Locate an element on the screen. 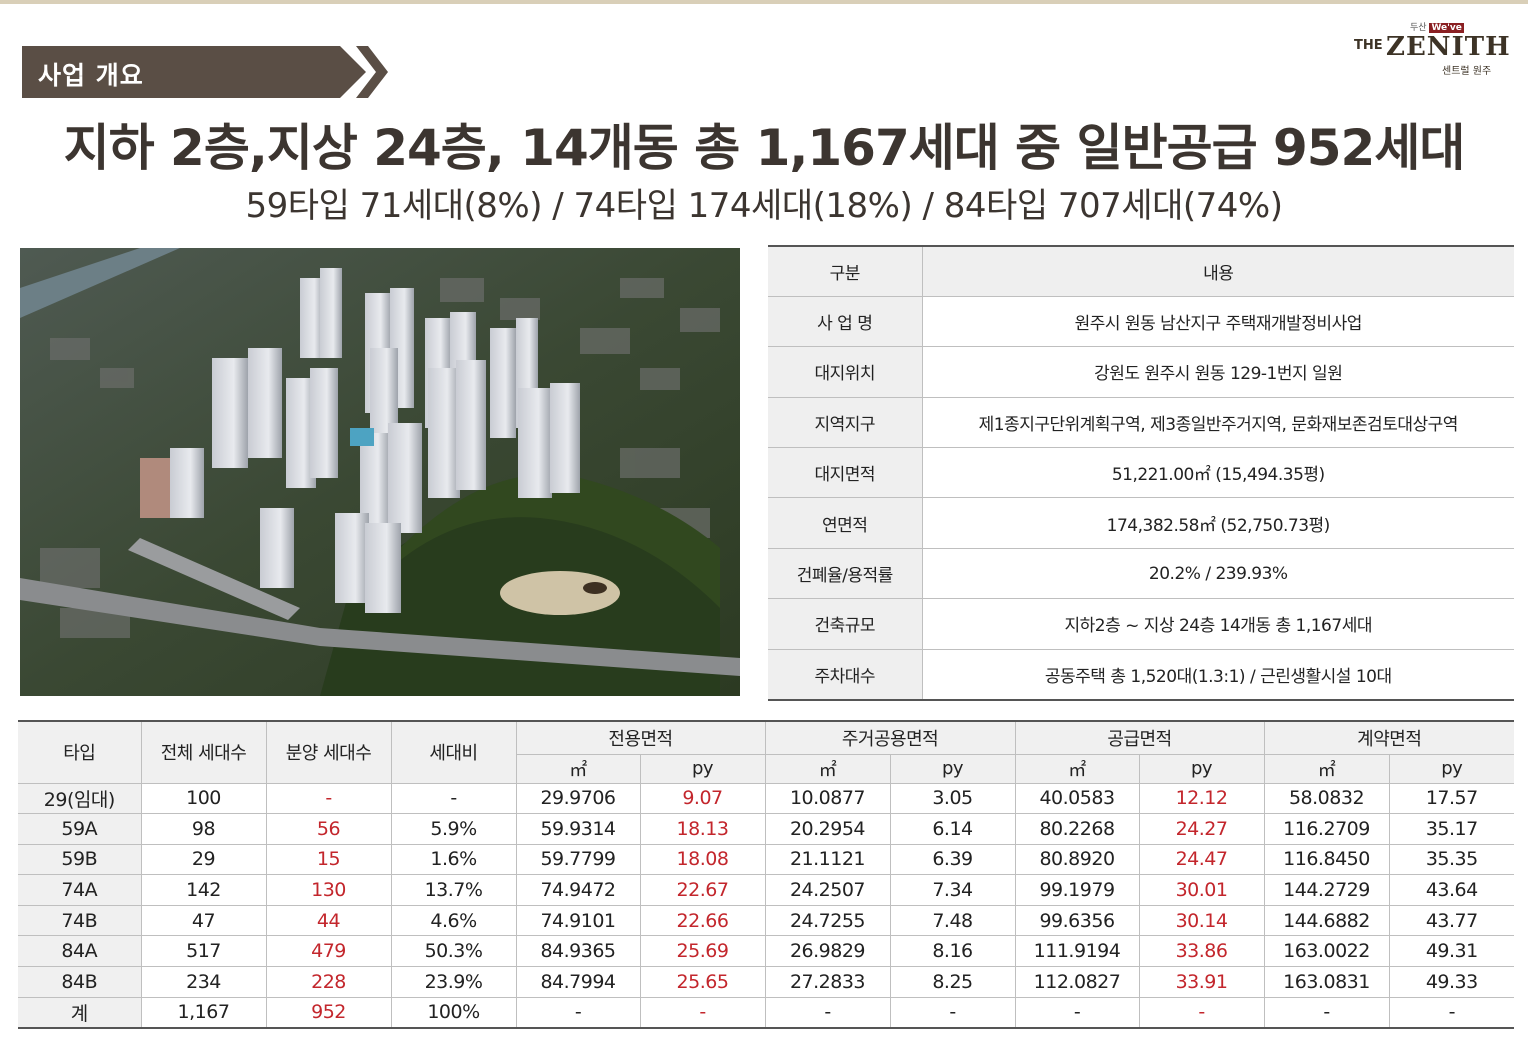 Image resolution: width=1528 pixels, height=1046 pixels. cell-exclusive-sqm: - is located at coordinates (578, 1012).